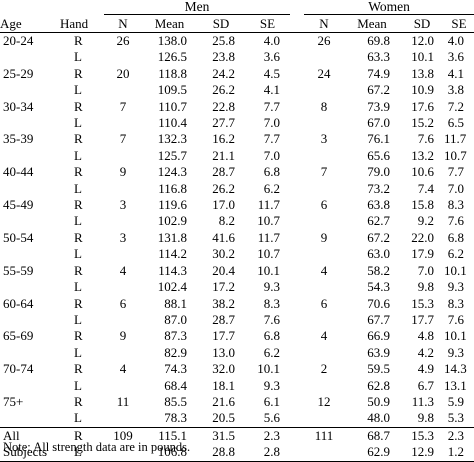 Image resolution: width=474 pixels, height=462 pixels. What do you see at coordinates (237, 189) in the screenshot?
I see `table-row: L 116.8 26.2 6.2 73.2 7.4 7.0` at bounding box center [237, 189].